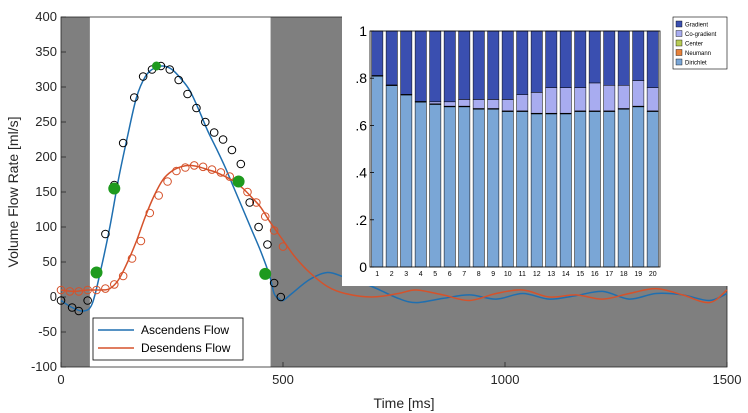  Describe the element at coordinates (508, 274) in the screenshot. I see `inset-x-tick-label: 10` at that location.